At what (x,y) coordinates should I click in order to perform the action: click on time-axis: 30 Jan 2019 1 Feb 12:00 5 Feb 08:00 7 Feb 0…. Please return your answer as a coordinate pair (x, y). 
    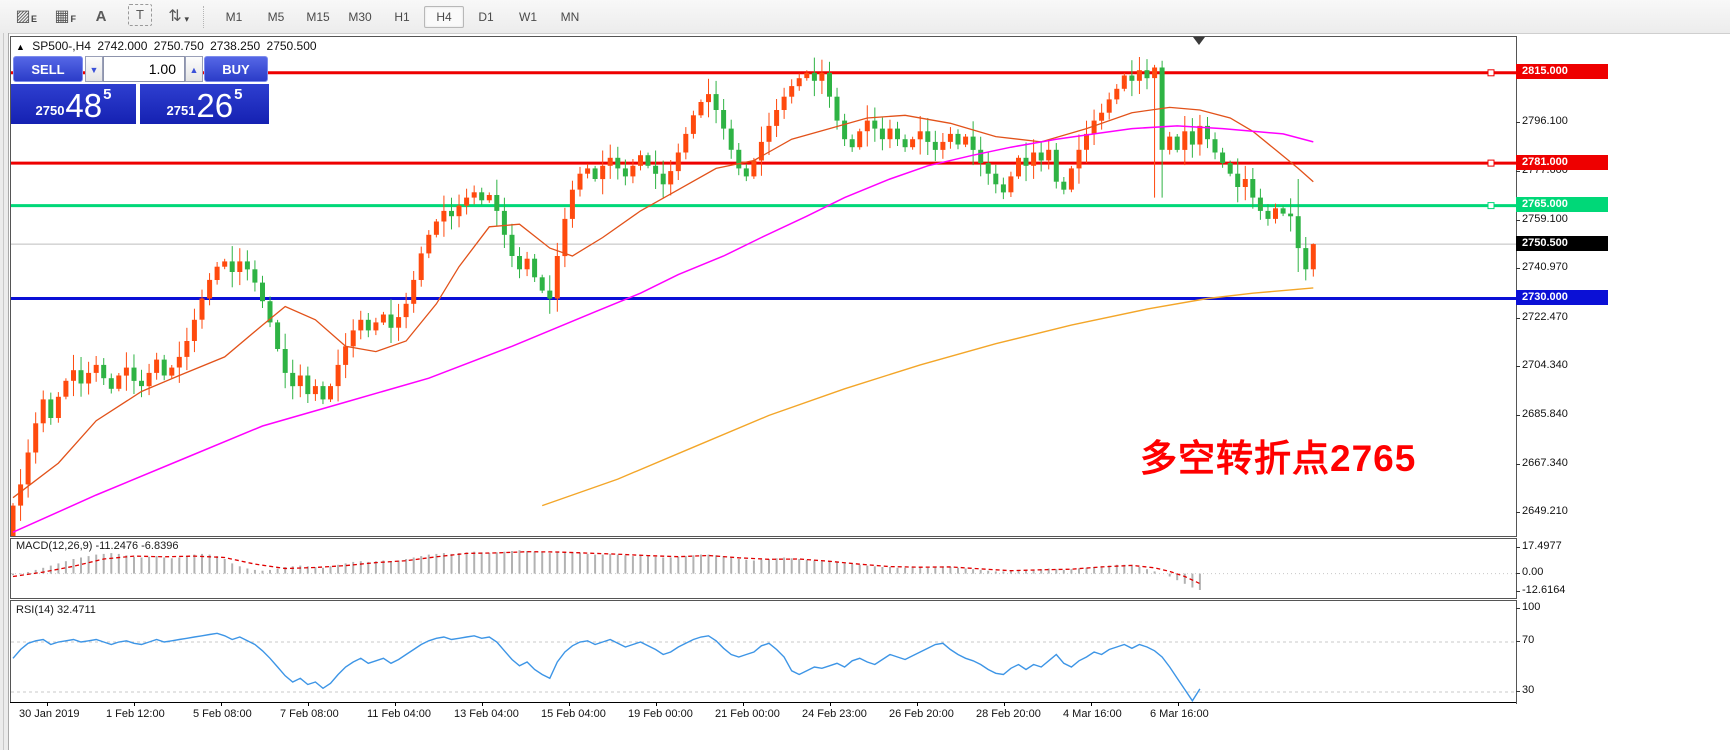
    Looking at the image, I should click on (763, 715).